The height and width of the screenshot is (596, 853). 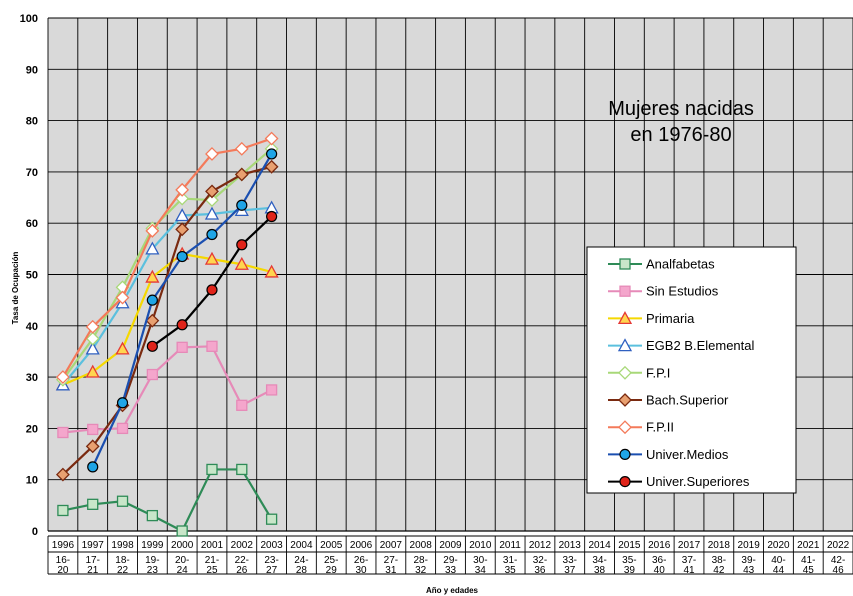 I want to click on x-tick-age: 31, so click(x=391, y=570).